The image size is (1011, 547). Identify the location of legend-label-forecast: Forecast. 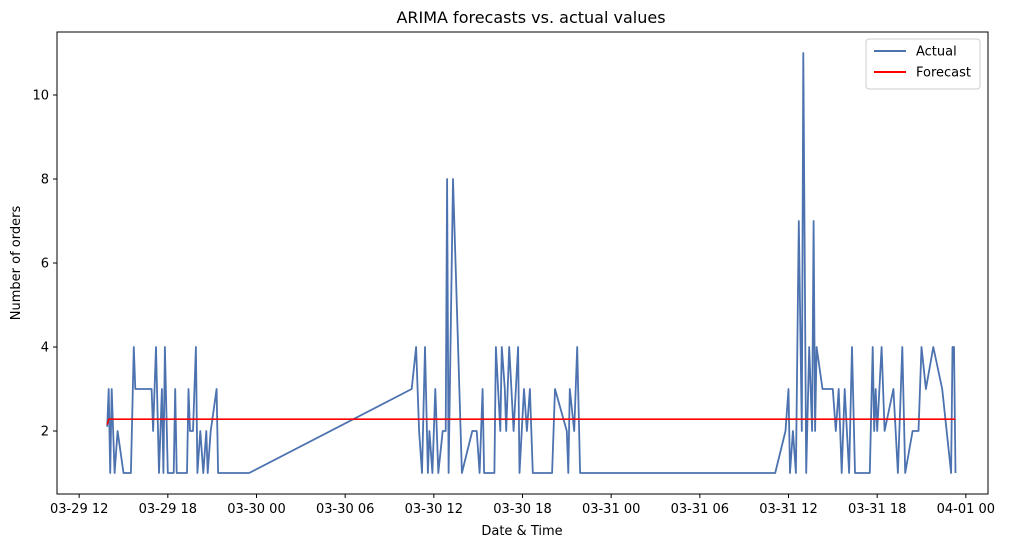
(943, 73).